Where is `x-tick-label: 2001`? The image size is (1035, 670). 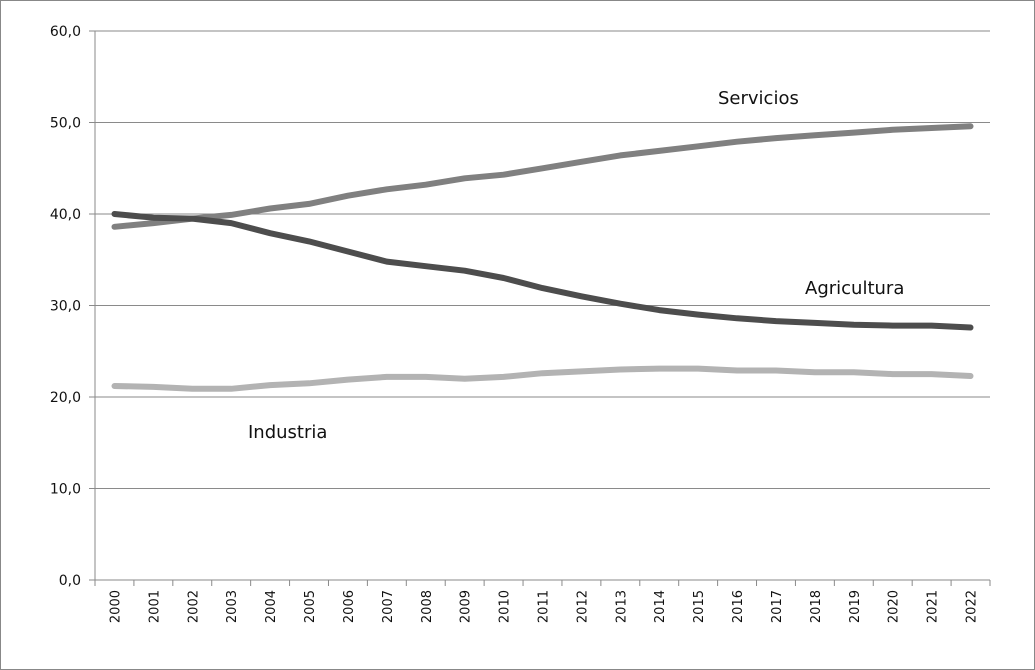
x-tick-label: 2001 is located at coordinates (154, 606).